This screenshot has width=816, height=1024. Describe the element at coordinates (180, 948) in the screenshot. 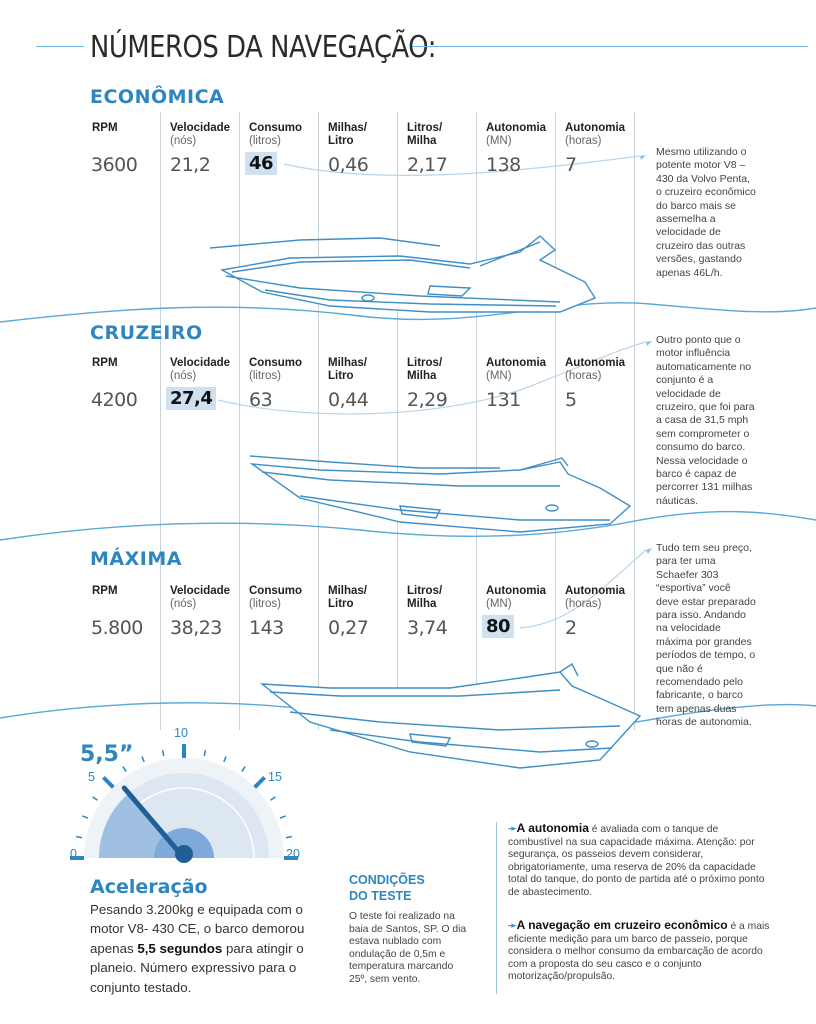

I see `acceleration-highlight: 5,5 segundos` at that location.